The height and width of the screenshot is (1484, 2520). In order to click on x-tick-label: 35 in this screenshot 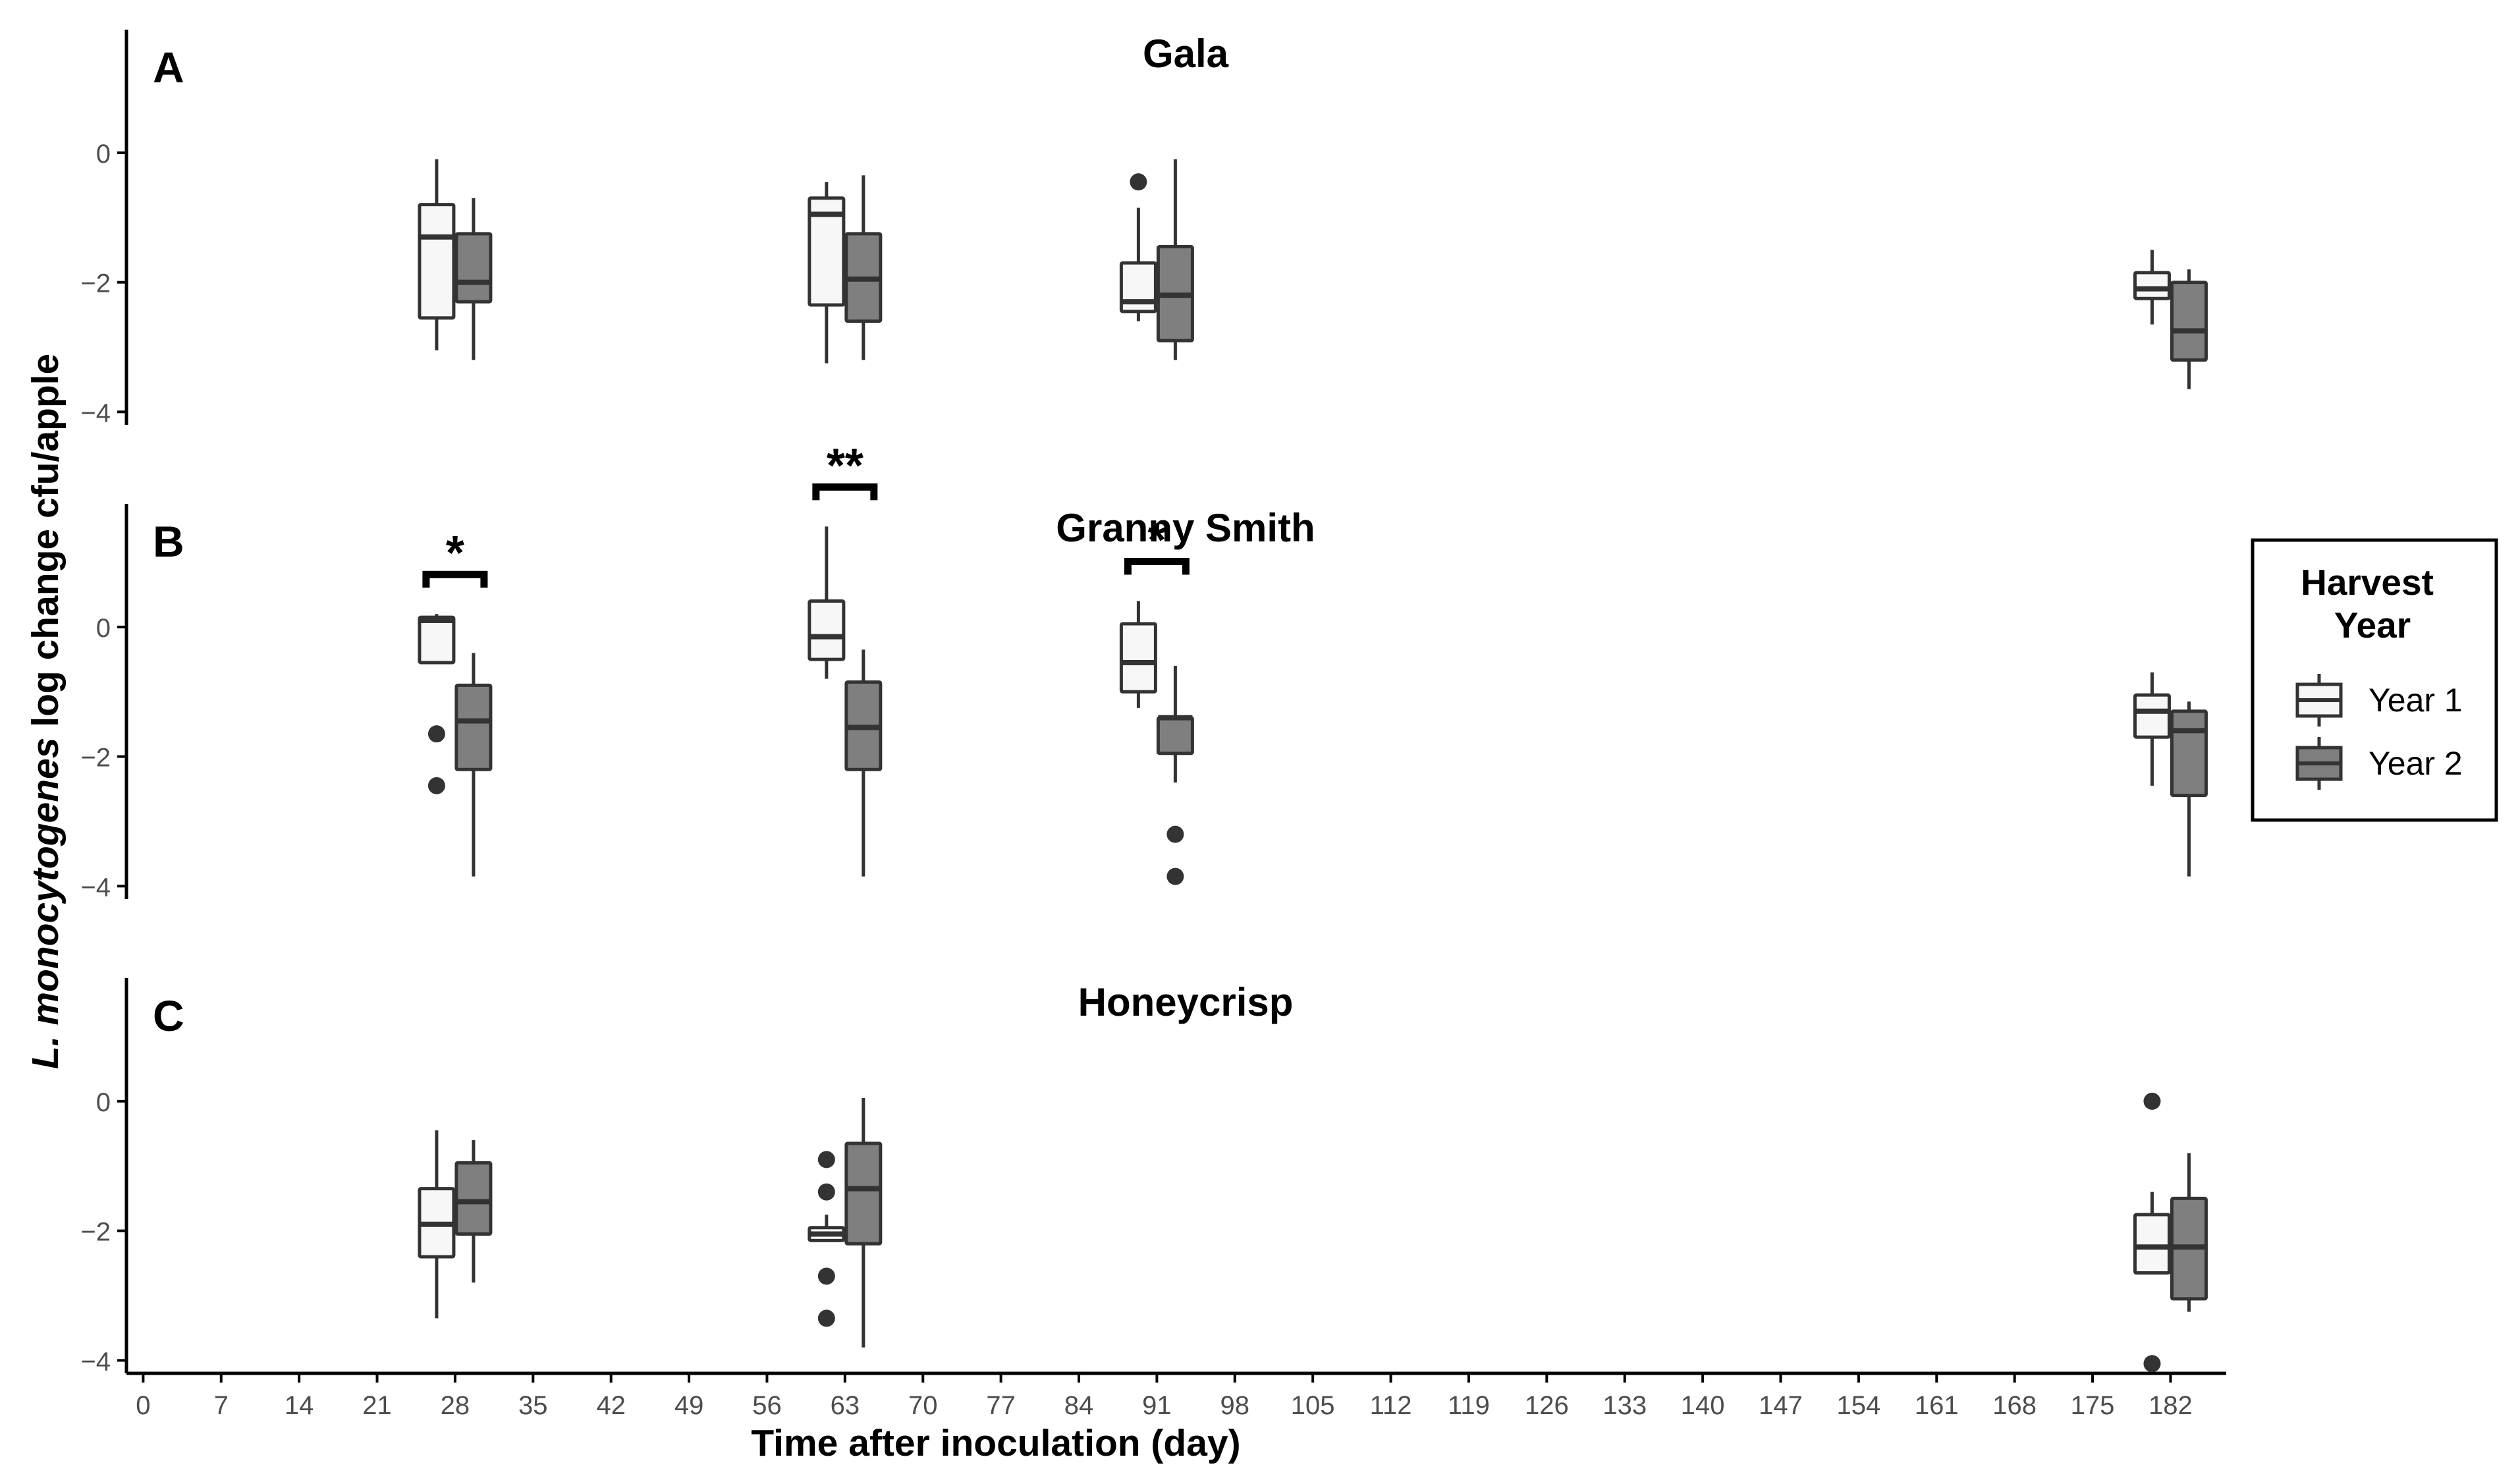, I will do `click(533, 1405)`.